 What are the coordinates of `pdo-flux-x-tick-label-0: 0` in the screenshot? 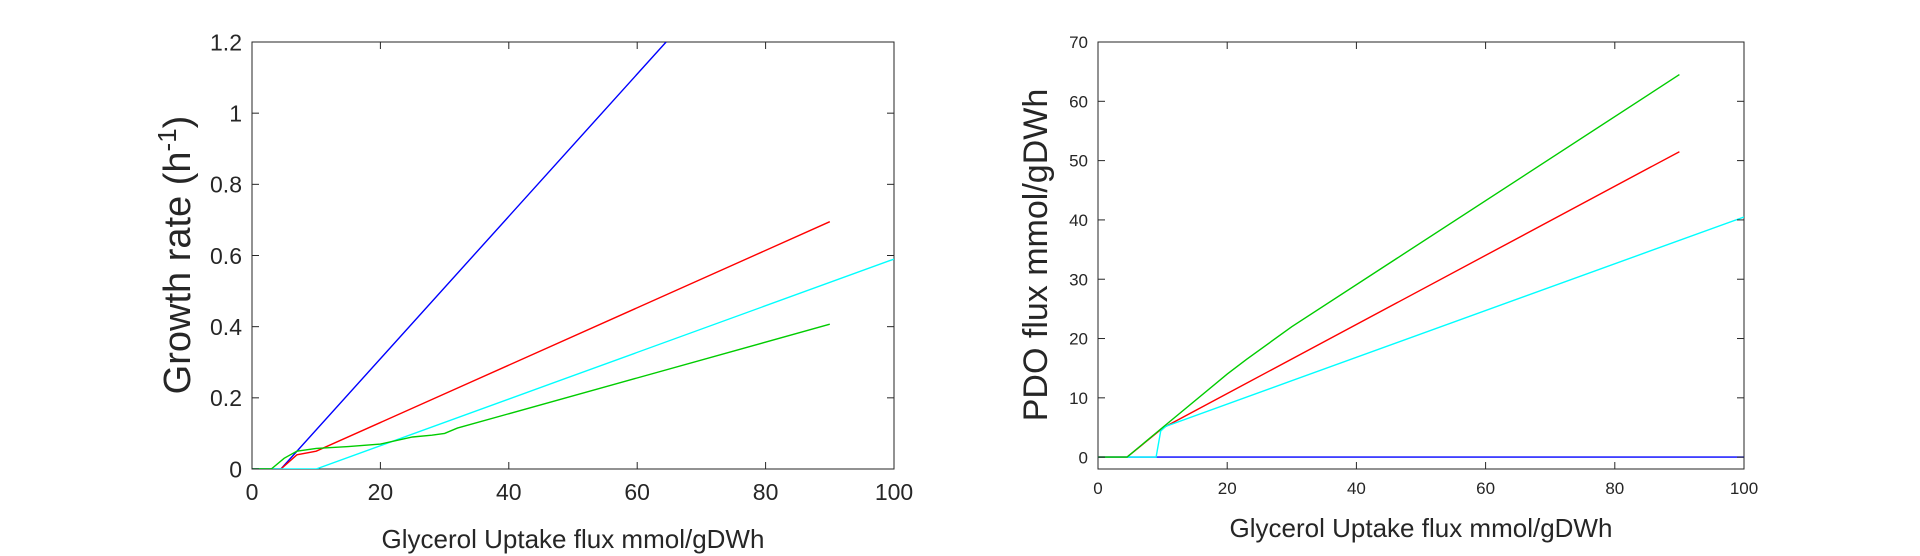 It's located at (1097, 488).